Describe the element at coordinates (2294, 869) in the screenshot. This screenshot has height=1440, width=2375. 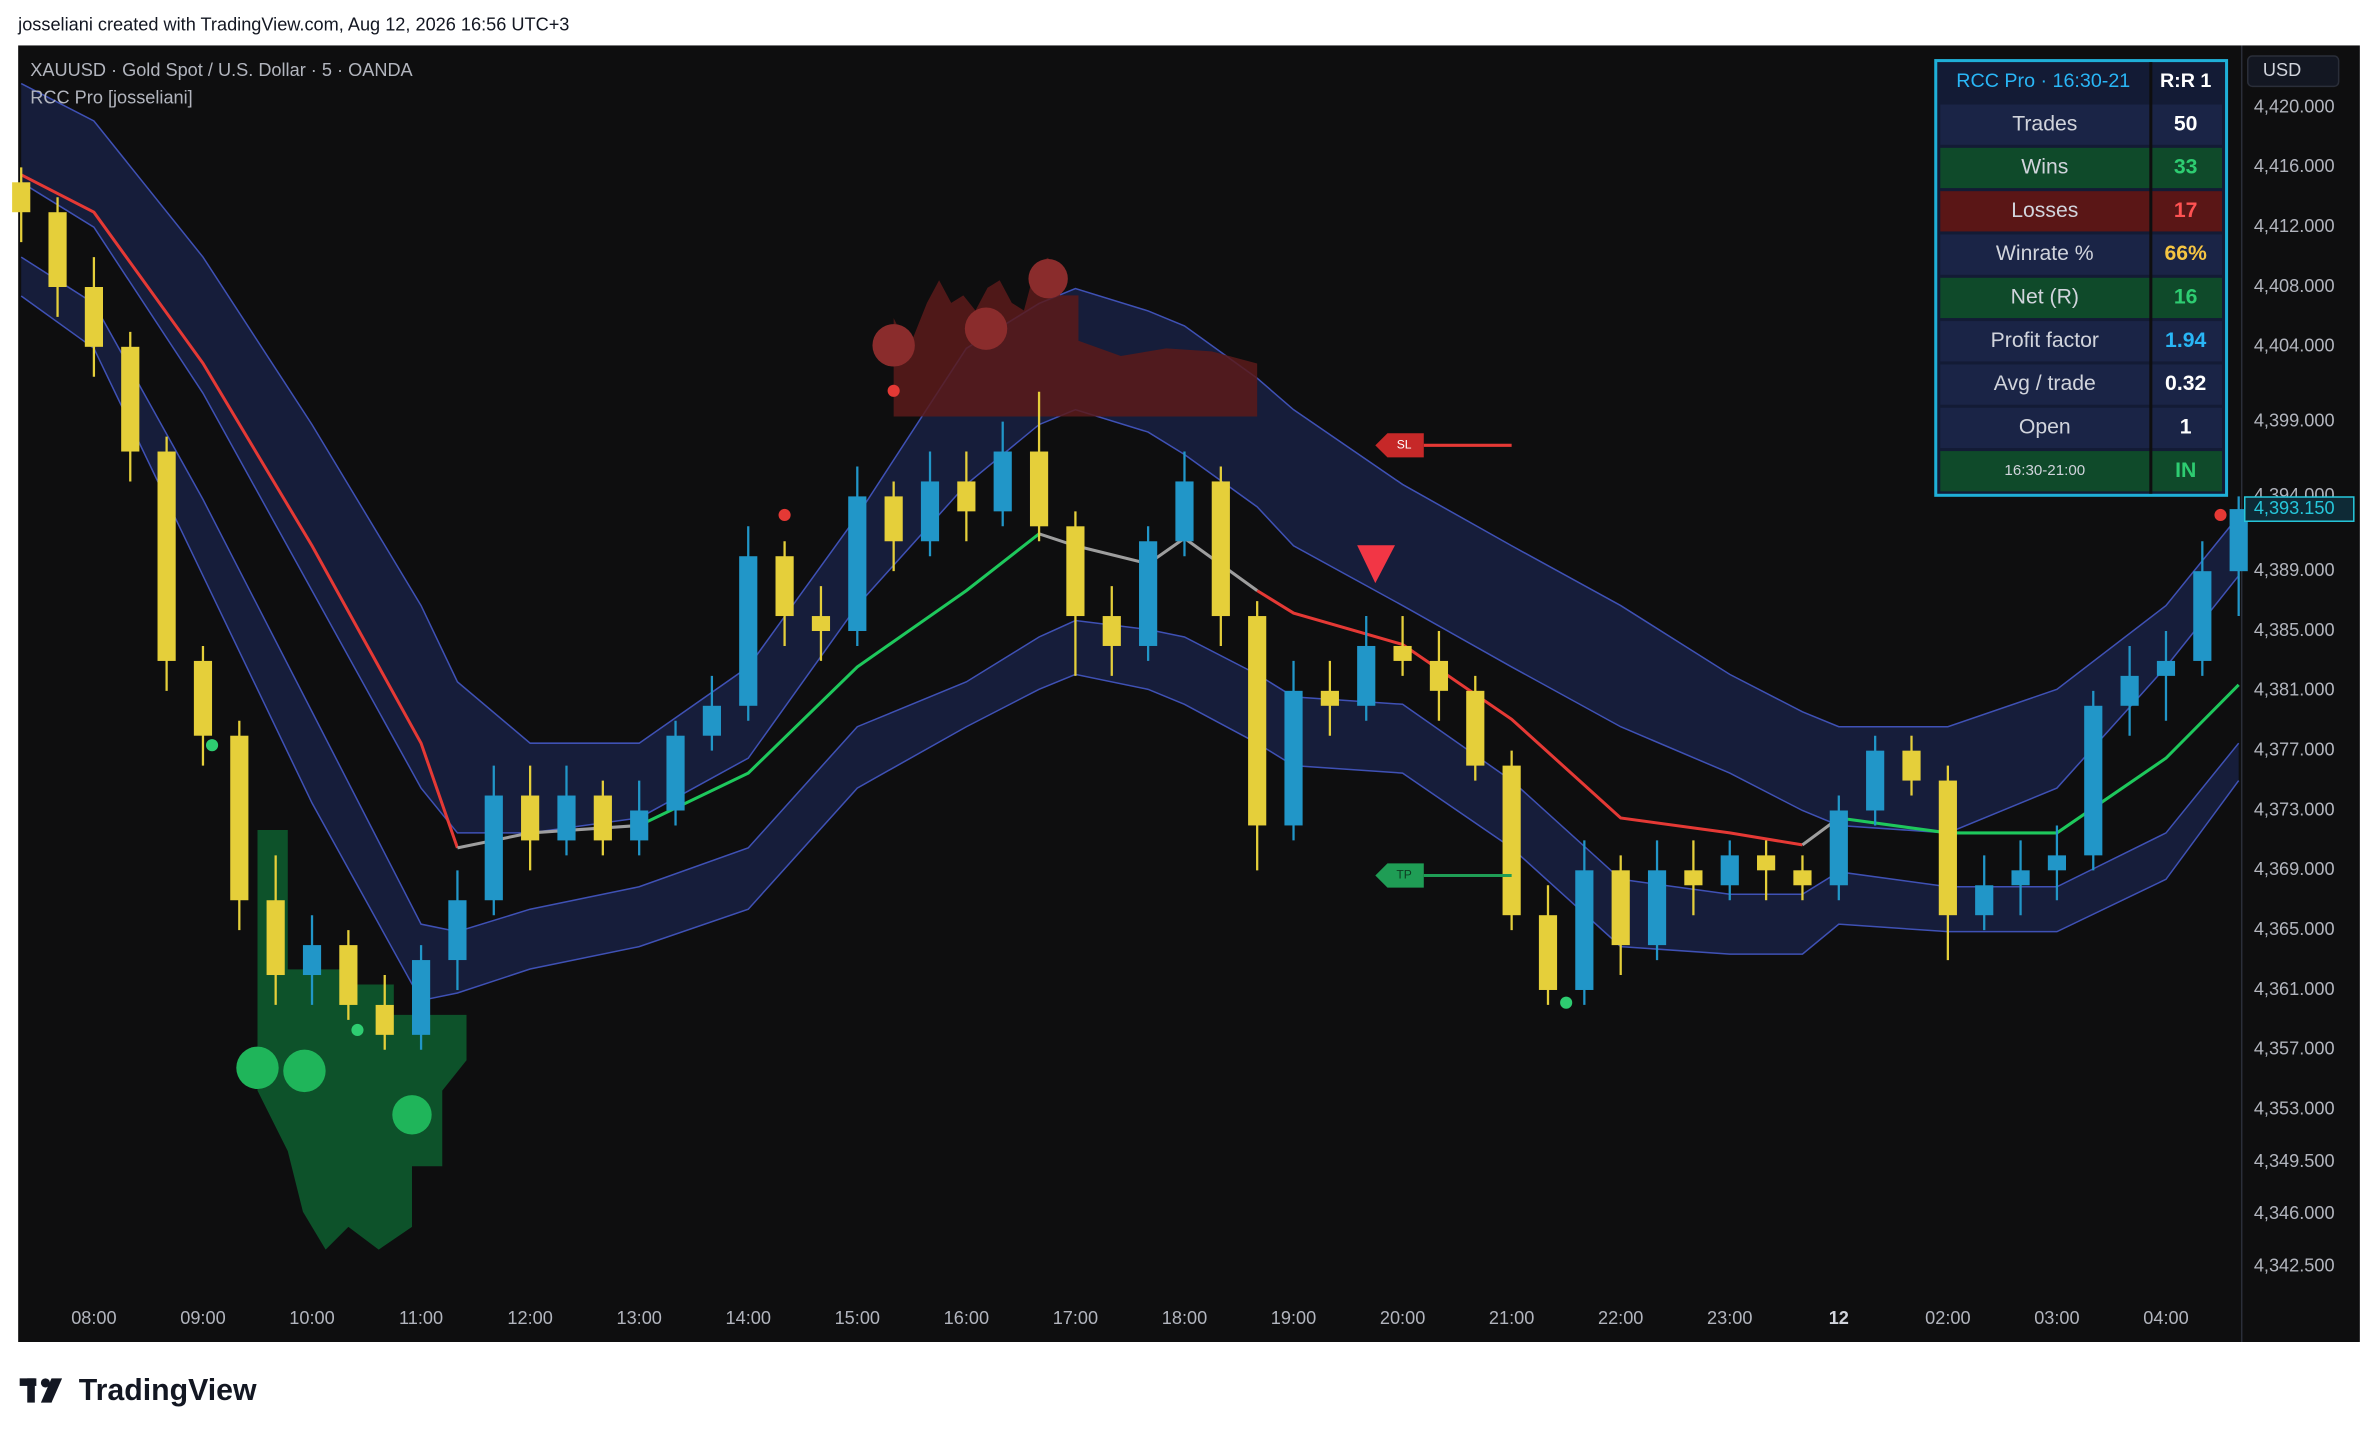
I see `y-tick-label: 4,369.000` at that location.